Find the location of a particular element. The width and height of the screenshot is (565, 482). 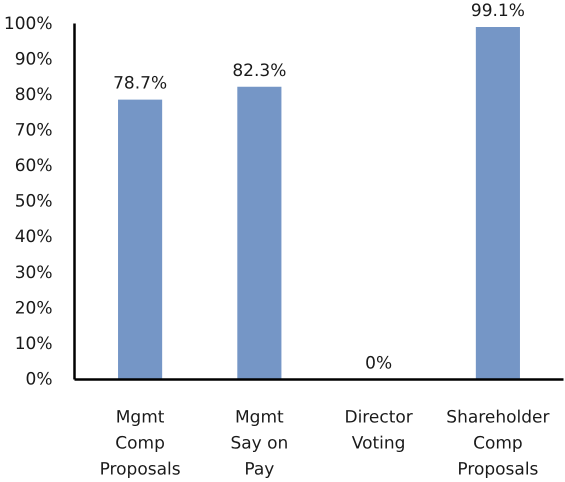

data-label: 78.7% is located at coordinates (140, 84).